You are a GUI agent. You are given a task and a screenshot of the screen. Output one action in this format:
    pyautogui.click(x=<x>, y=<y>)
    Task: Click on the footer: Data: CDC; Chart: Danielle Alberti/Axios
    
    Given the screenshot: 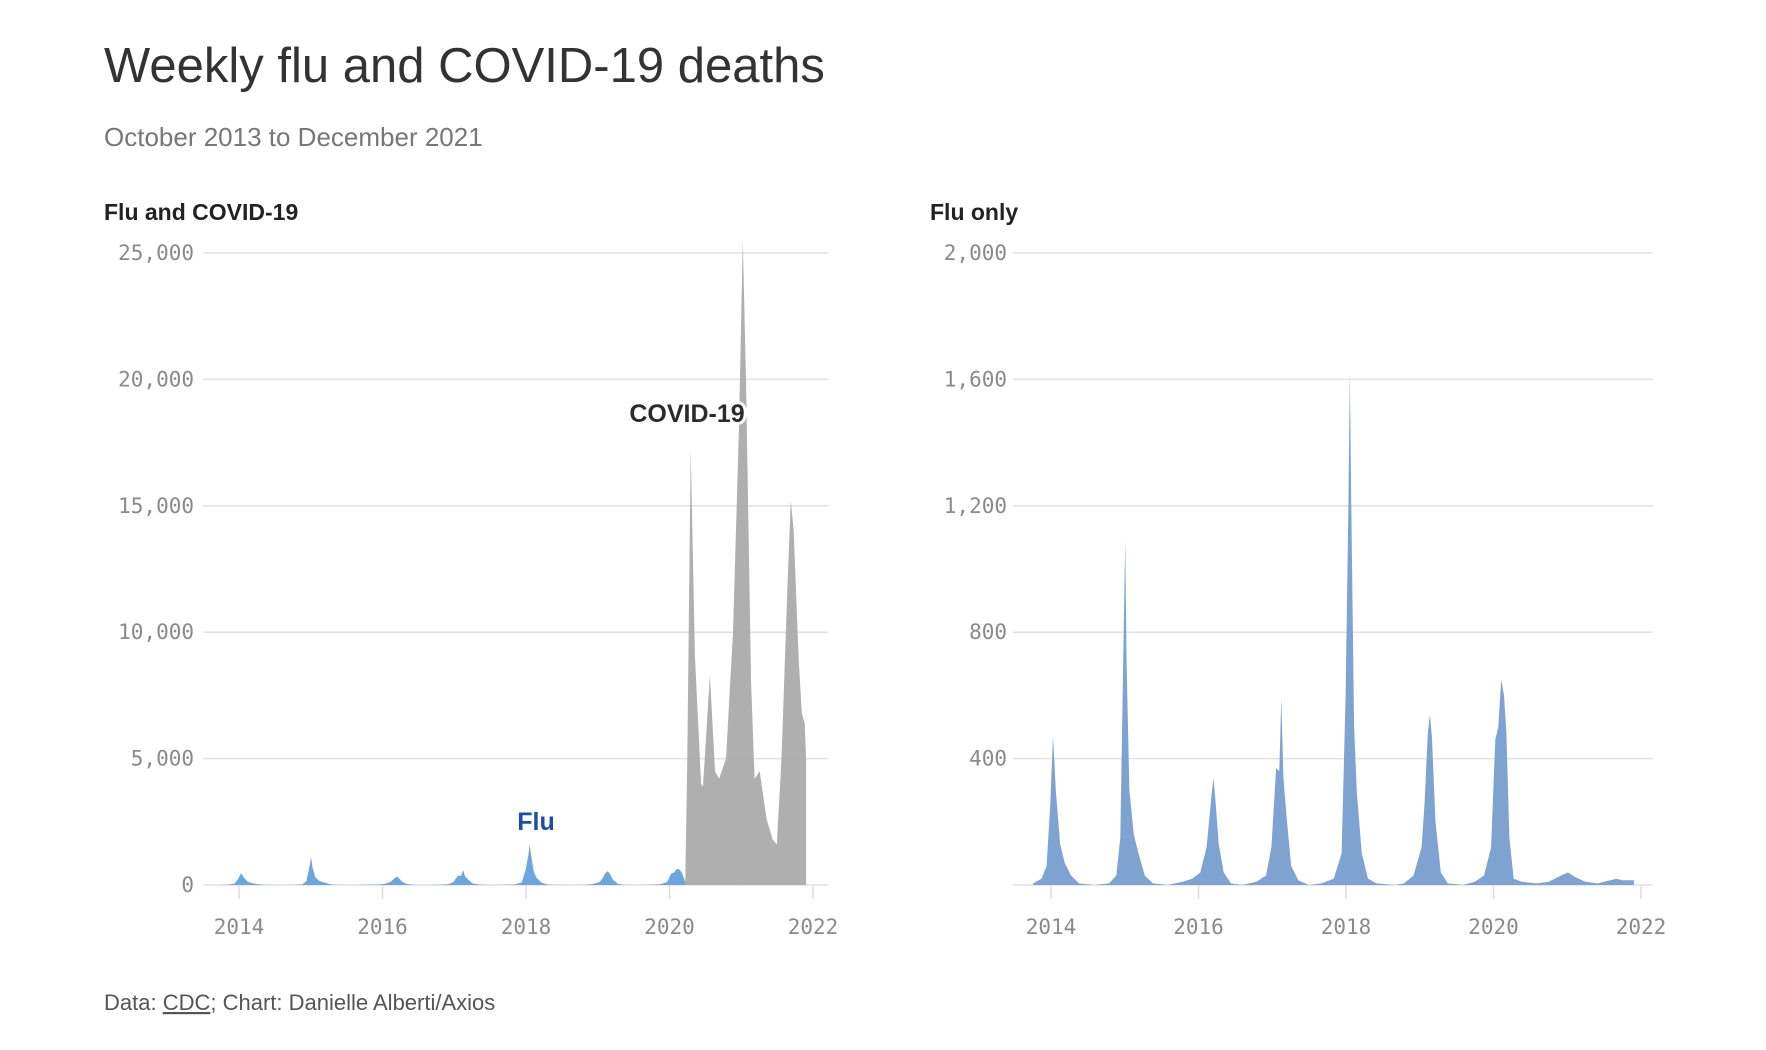 What is the action you would take?
    pyautogui.click(x=299, y=1002)
    